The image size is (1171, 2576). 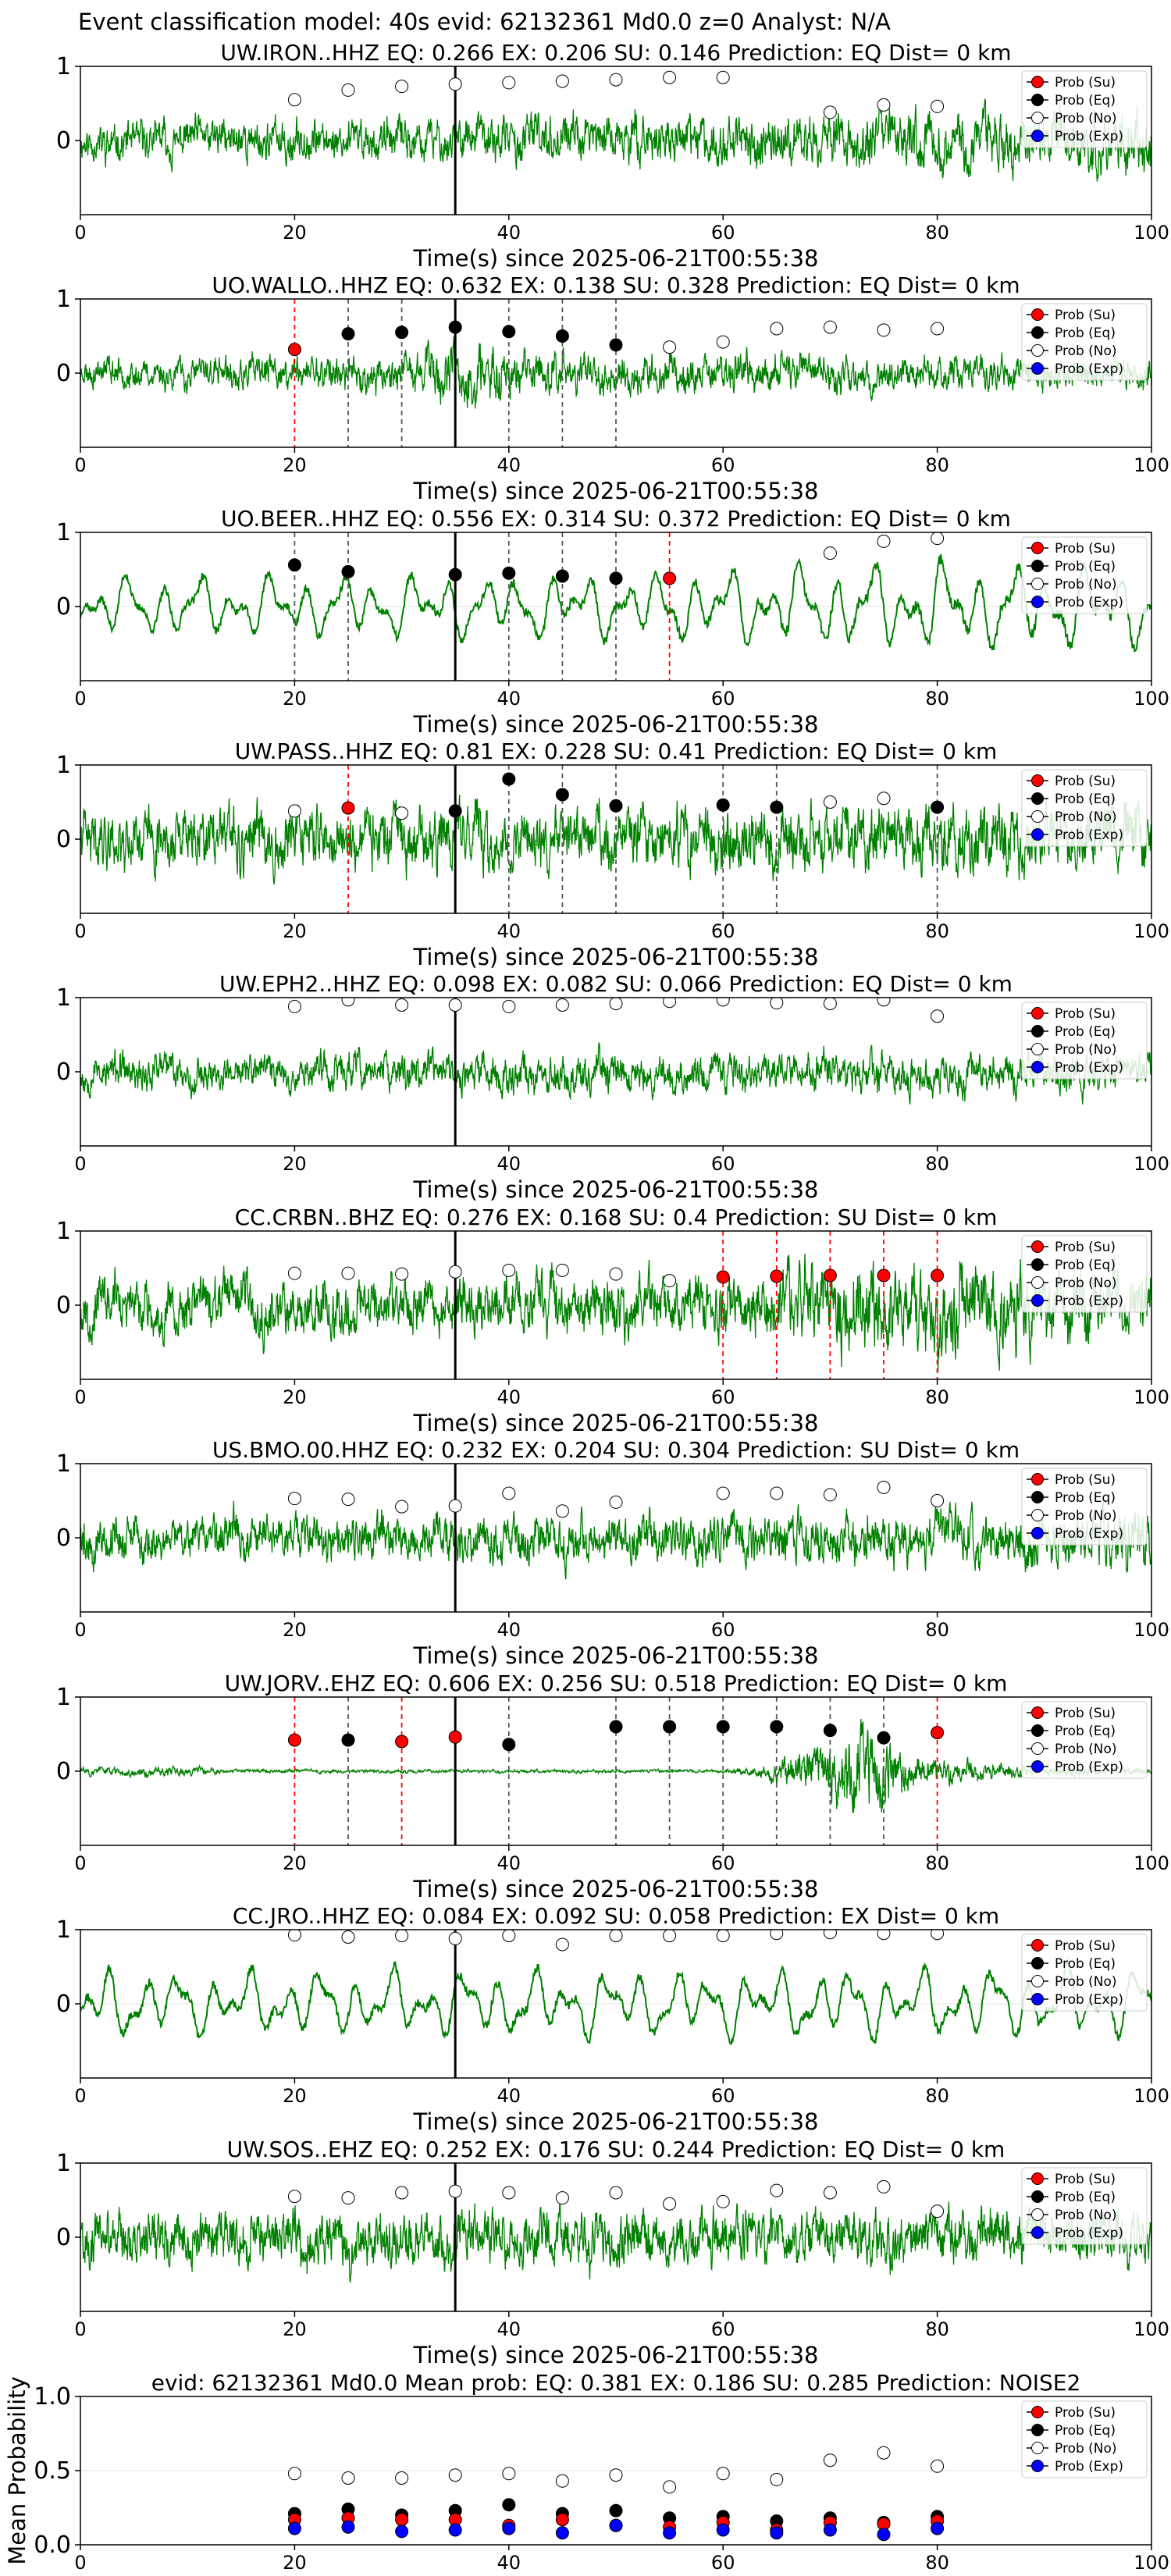 I want to click on waveform-trace, so click(x=615, y=603).